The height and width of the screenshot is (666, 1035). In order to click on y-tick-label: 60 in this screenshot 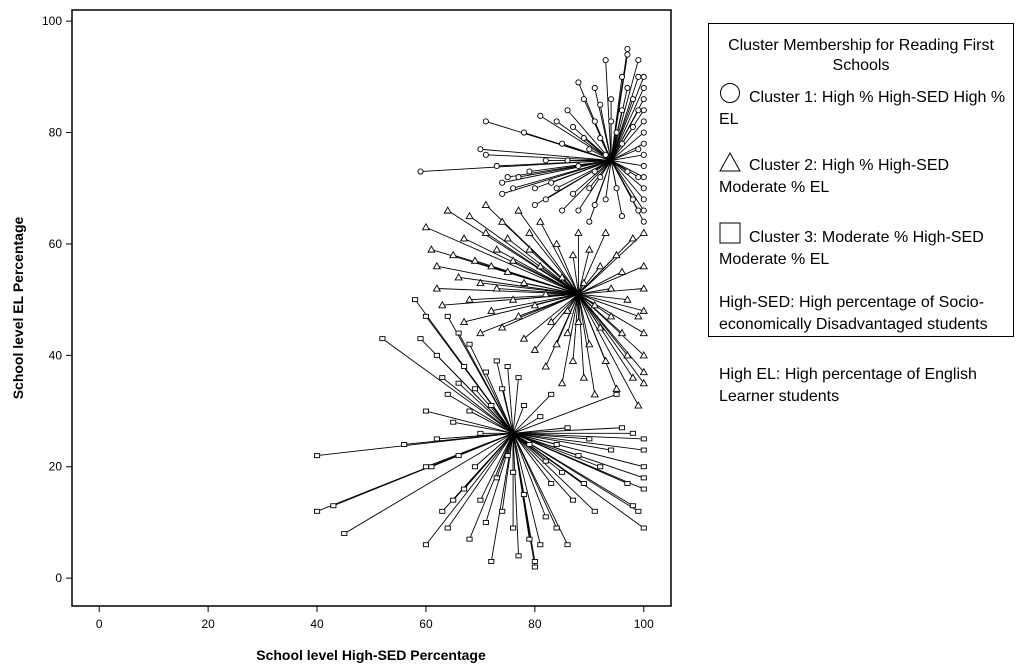, I will do `click(56, 244)`.